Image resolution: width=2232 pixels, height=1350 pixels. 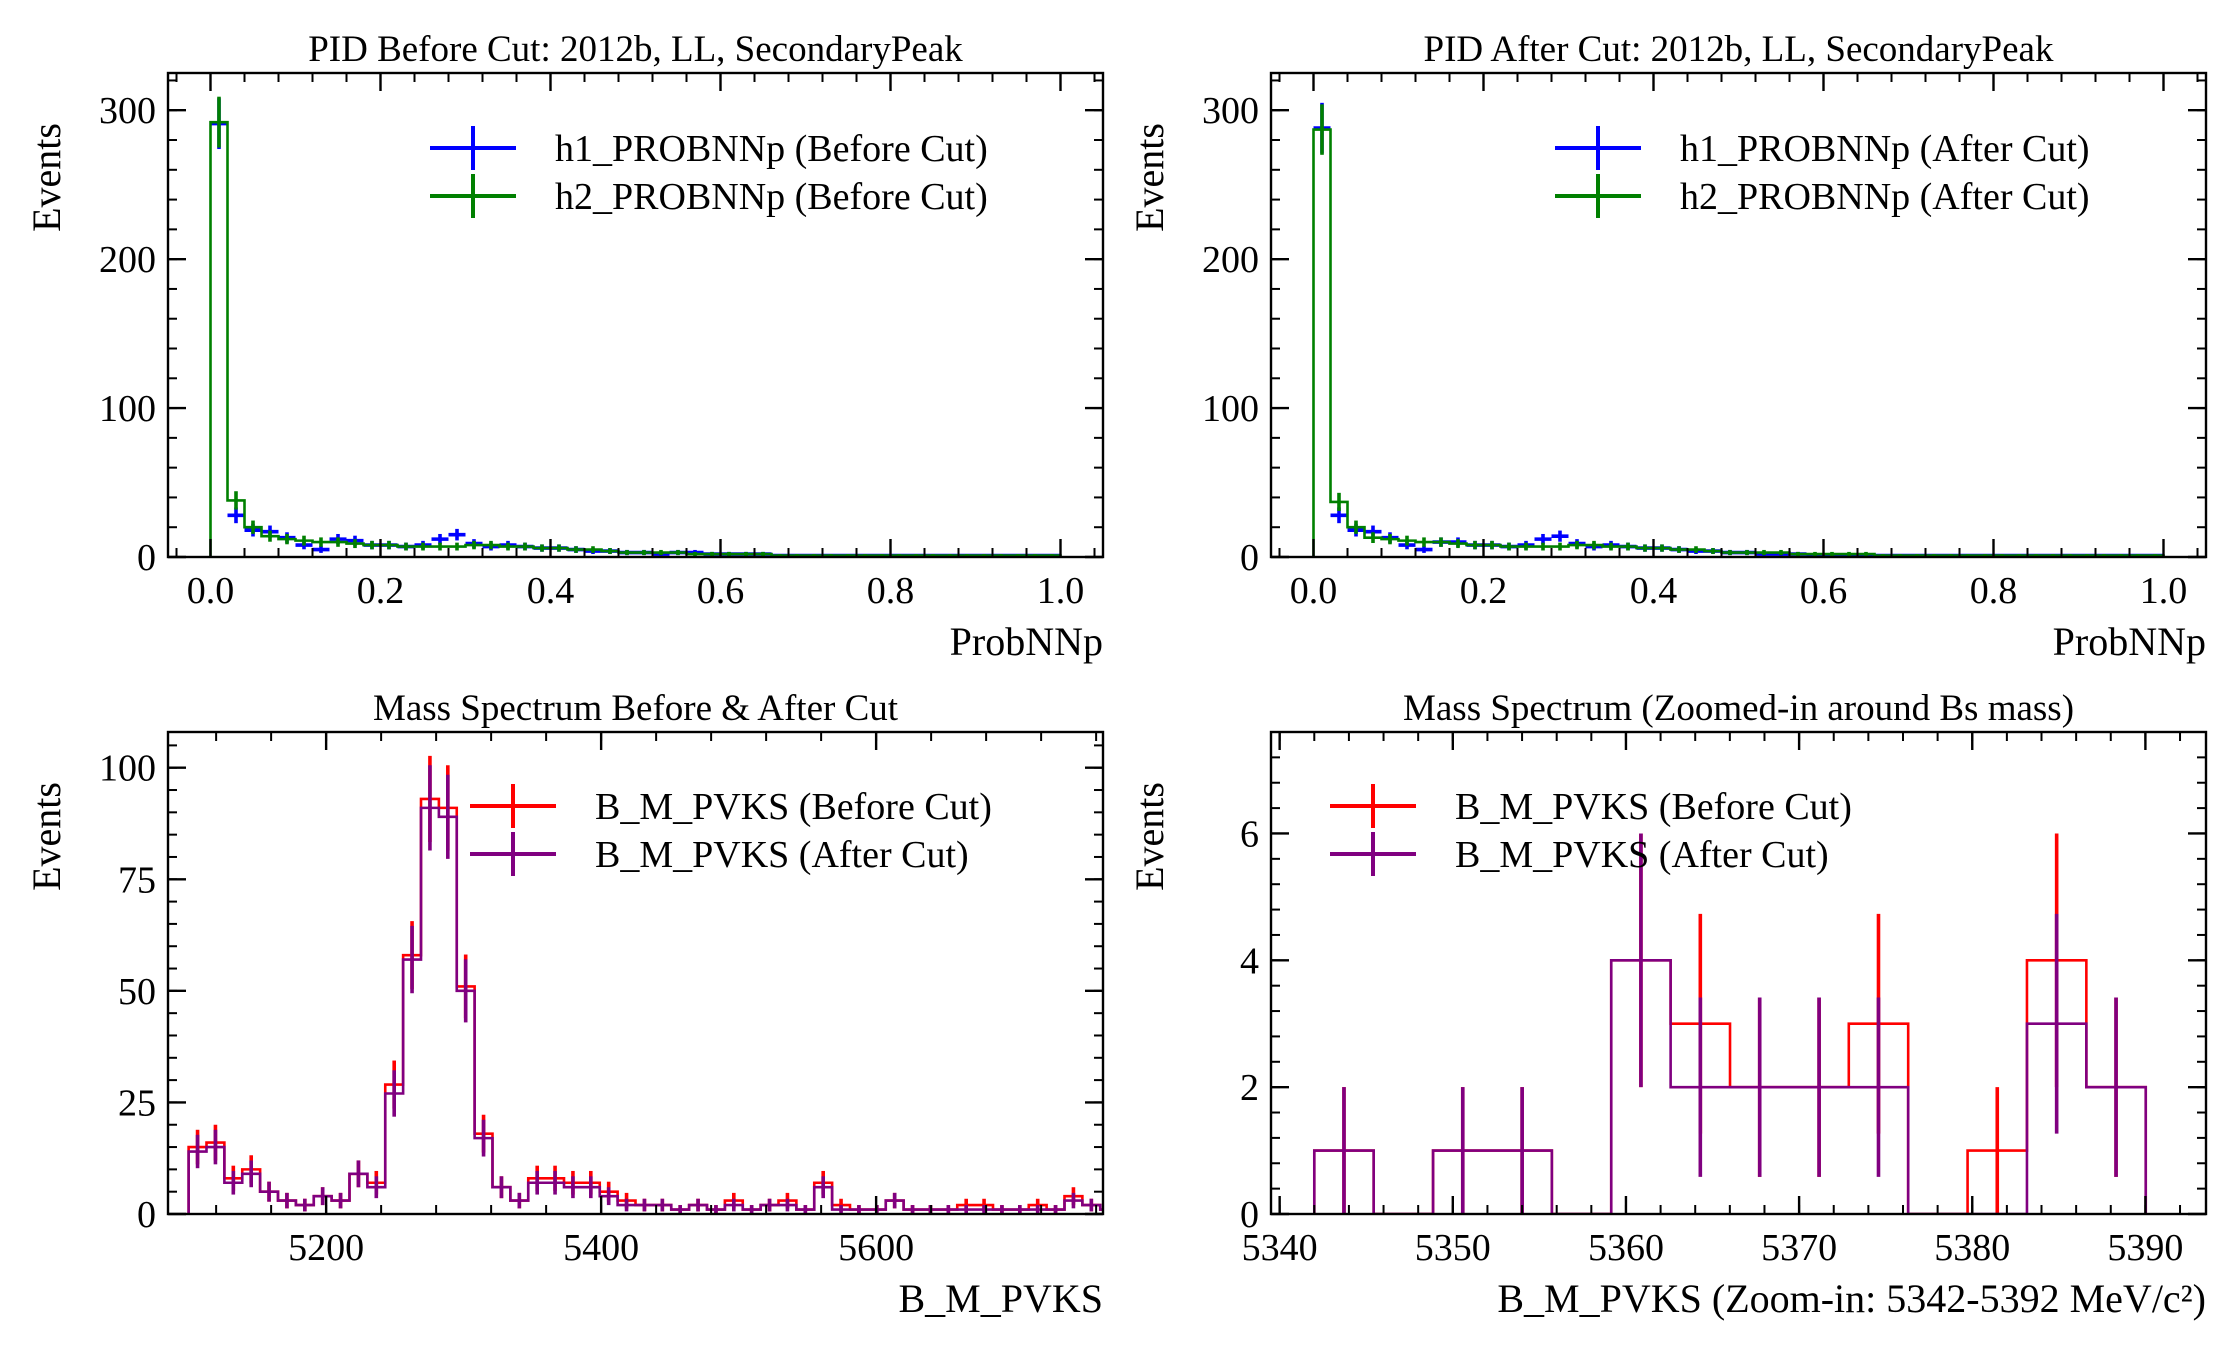 I want to click on y-tick-label: 25, so click(x=137, y=1103).